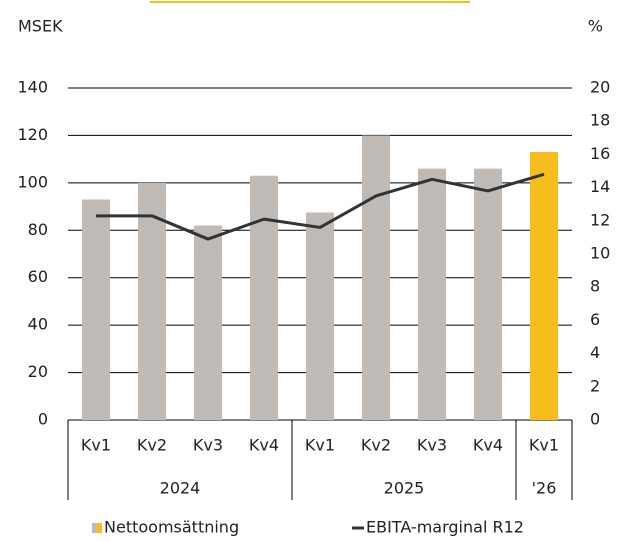 This screenshot has height=542, width=628. Describe the element at coordinates (445, 527) in the screenshot. I see `legend-label: EBITA-marginal R12` at that location.